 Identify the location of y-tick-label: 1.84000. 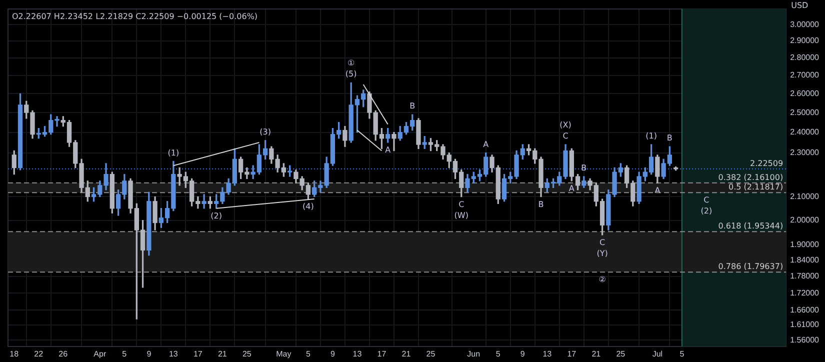
(805, 260).